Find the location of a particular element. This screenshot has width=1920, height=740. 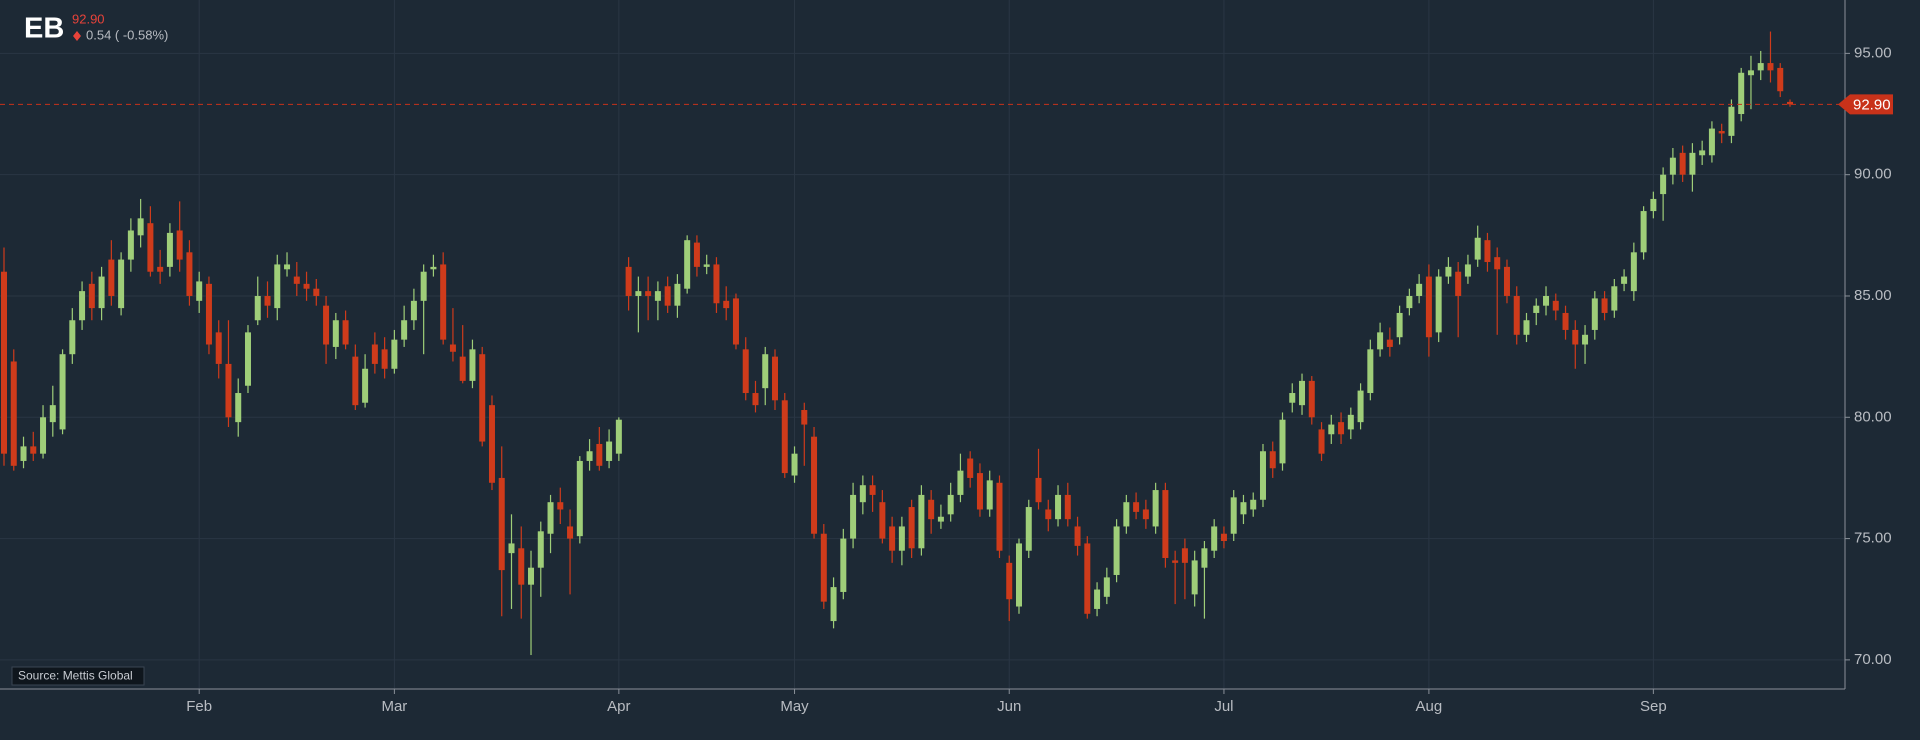

y-tick-label: 70.00 is located at coordinates (1873, 659).